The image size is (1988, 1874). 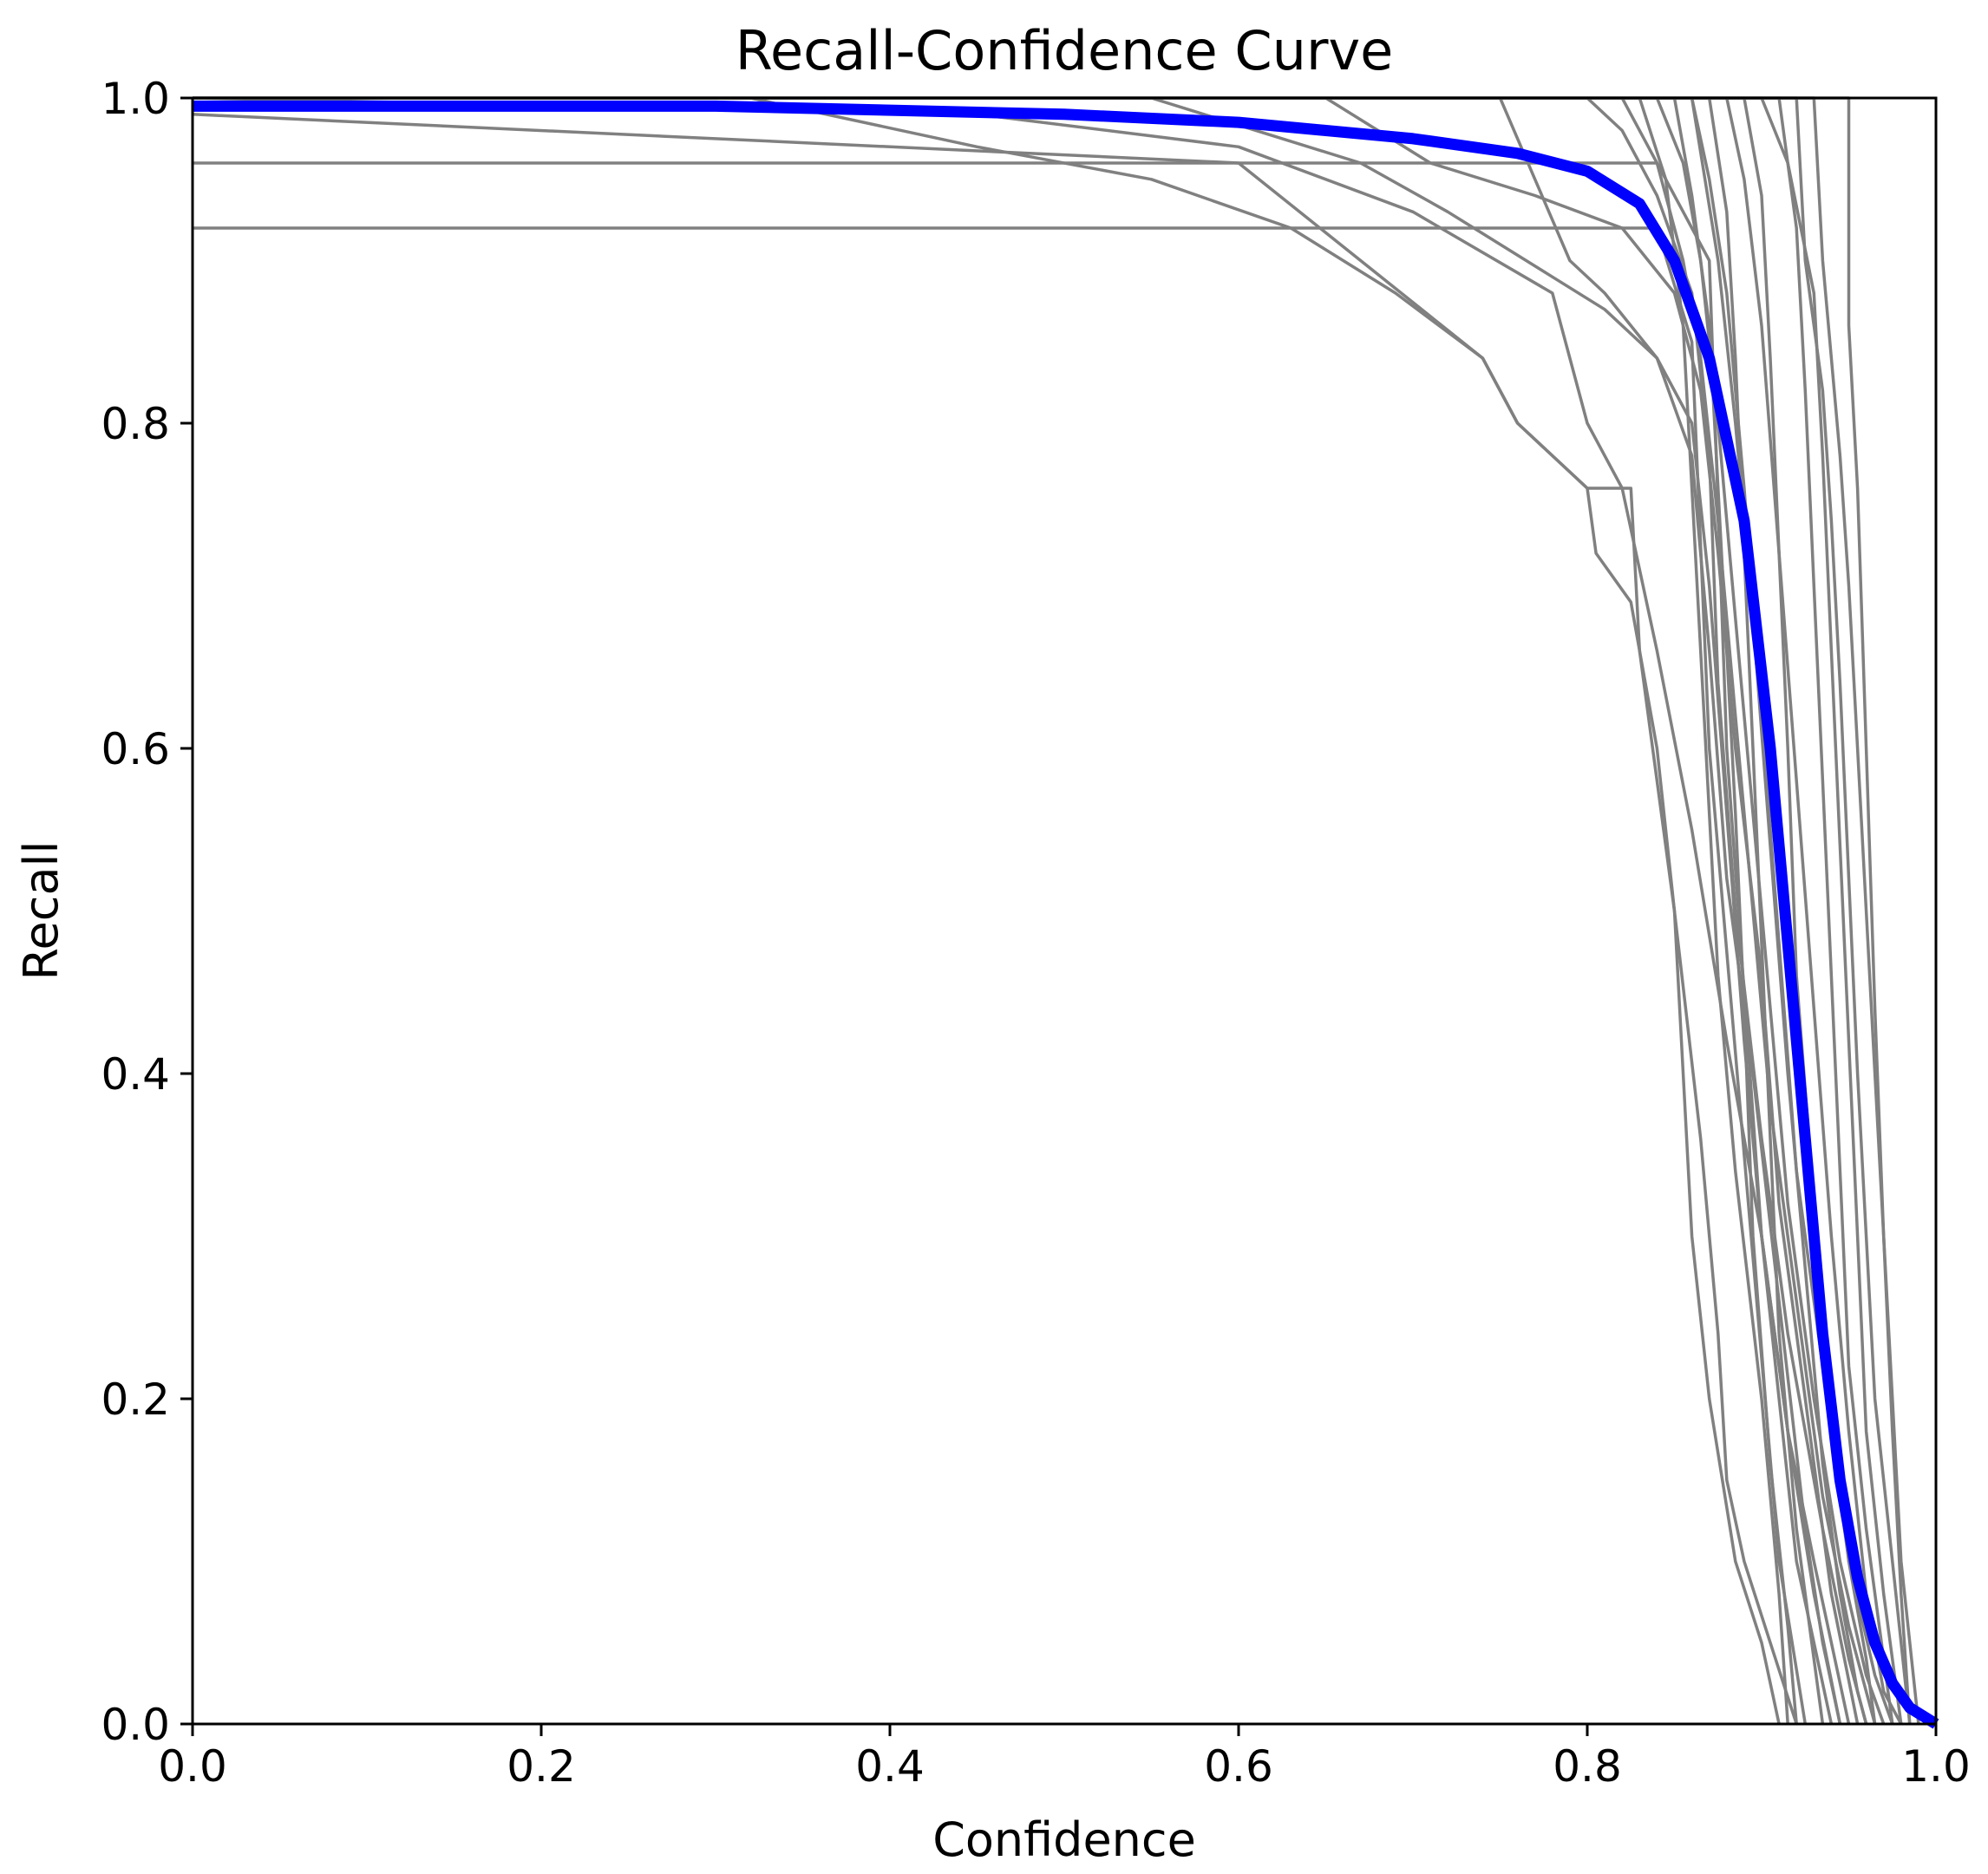 I want to click on x-tick-label: 0.8, so click(x=1587, y=1766).